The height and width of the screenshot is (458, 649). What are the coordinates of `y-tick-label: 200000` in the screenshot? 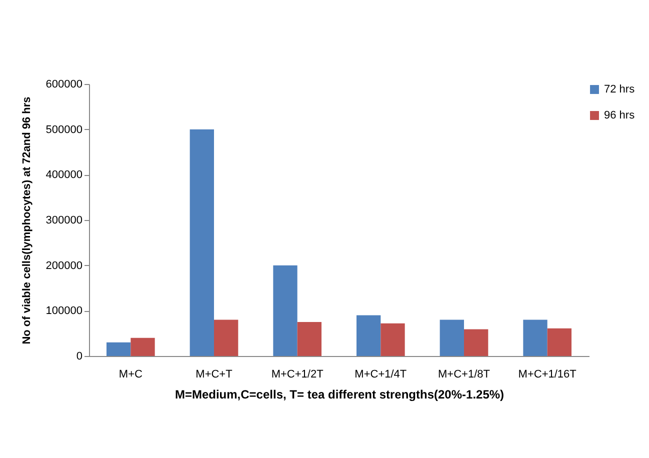 It's located at (64, 266).